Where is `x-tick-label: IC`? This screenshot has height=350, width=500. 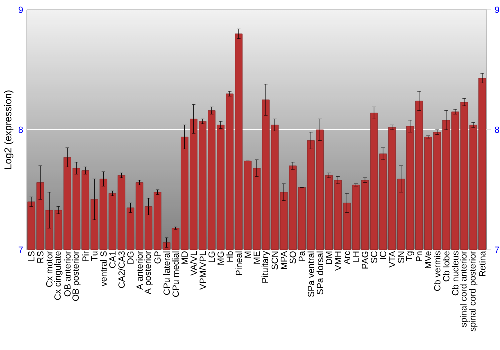
x-tick-label: IC is located at coordinates (383, 256).